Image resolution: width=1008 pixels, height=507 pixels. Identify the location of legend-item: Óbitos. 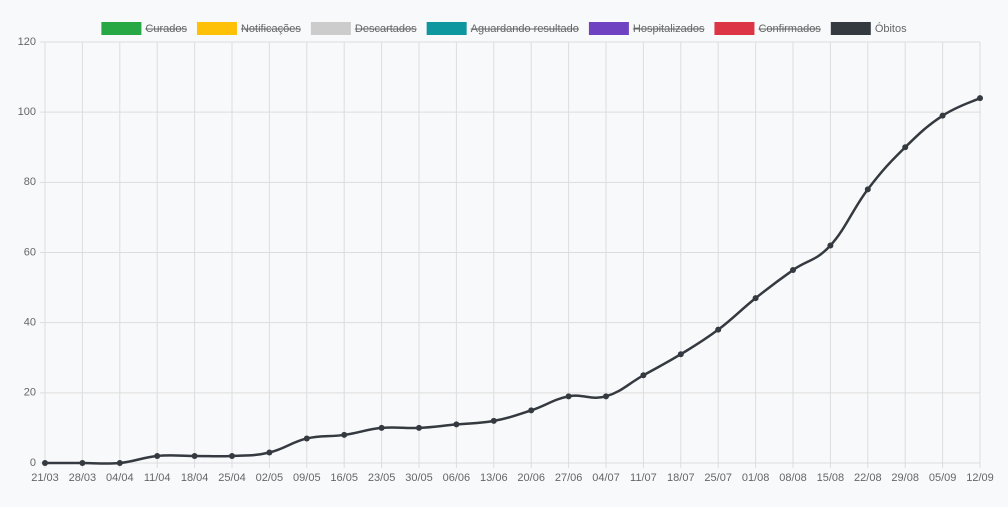
(868, 28).